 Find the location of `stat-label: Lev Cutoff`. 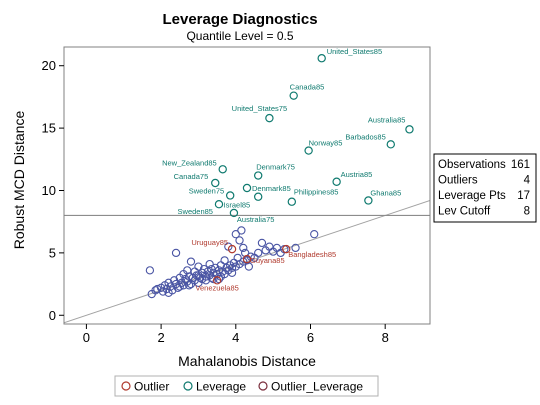

stat-label: Lev Cutoff is located at coordinates (464, 212).